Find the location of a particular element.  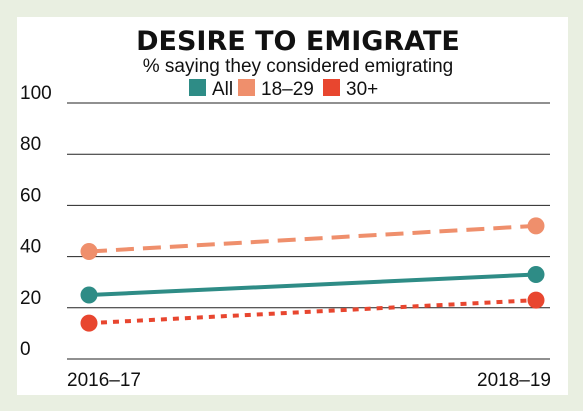

legend-label-2: 30+ is located at coordinates (362, 89).